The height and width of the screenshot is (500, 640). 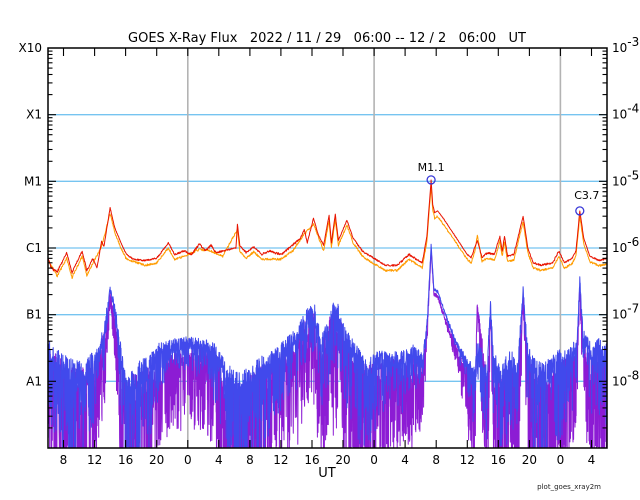 I want to click on flare-label-M1.1: M1.1, so click(x=431, y=167).